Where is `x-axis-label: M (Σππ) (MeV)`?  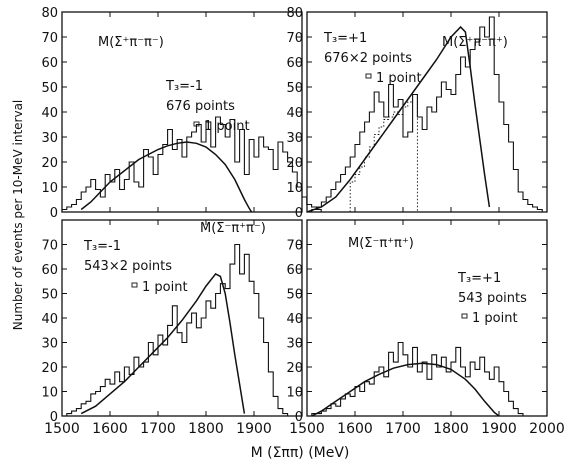
x-axis-label: M (Σππ) (MeV) is located at coordinates (300, 453).